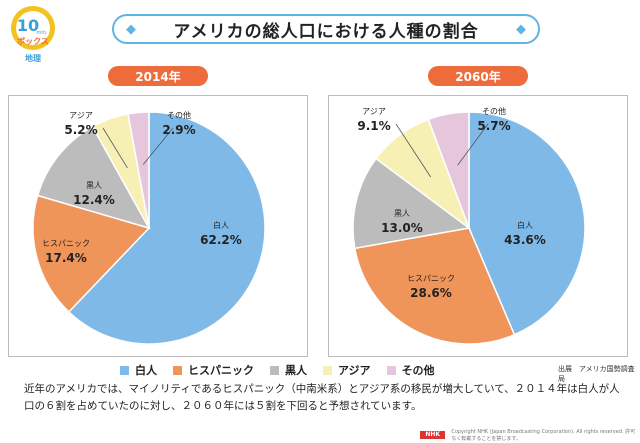 The height and width of the screenshot is (443, 640). What do you see at coordinates (33, 41) in the screenshot?
I see `logo-box-text: ボックス` at bounding box center [33, 41].